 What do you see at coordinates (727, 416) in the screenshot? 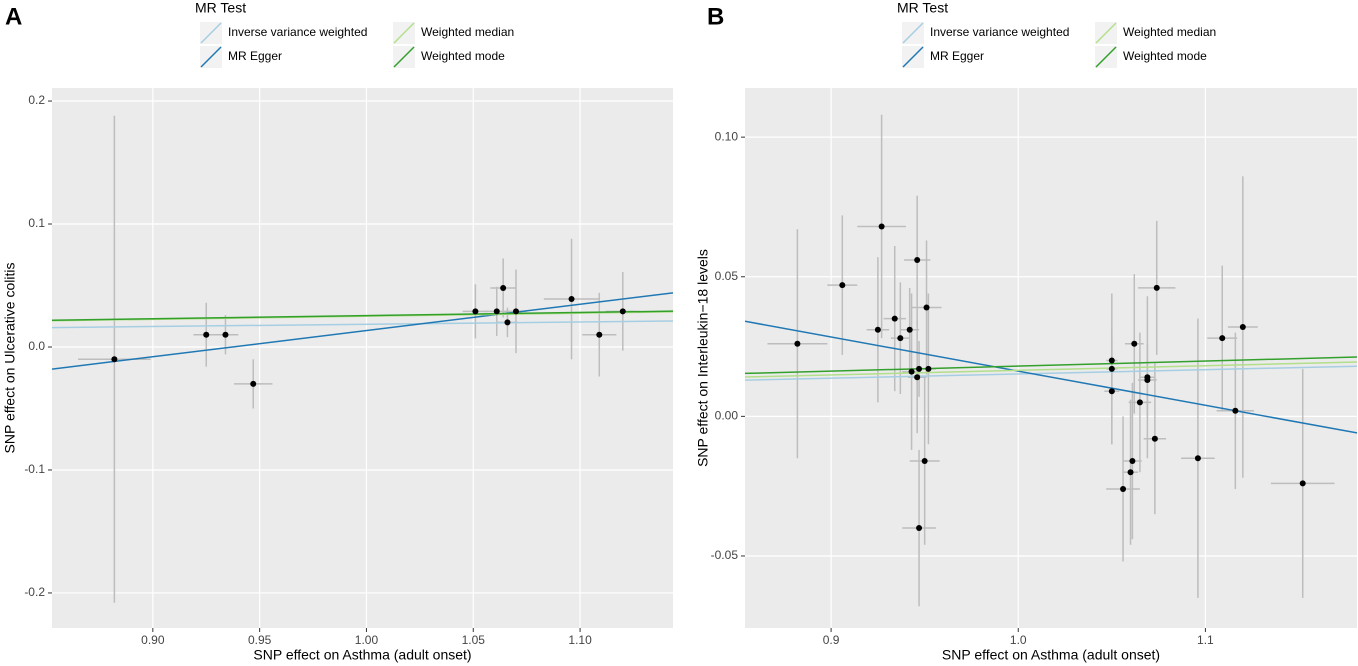
I see `y-tick-label: 0.00` at bounding box center [727, 416].